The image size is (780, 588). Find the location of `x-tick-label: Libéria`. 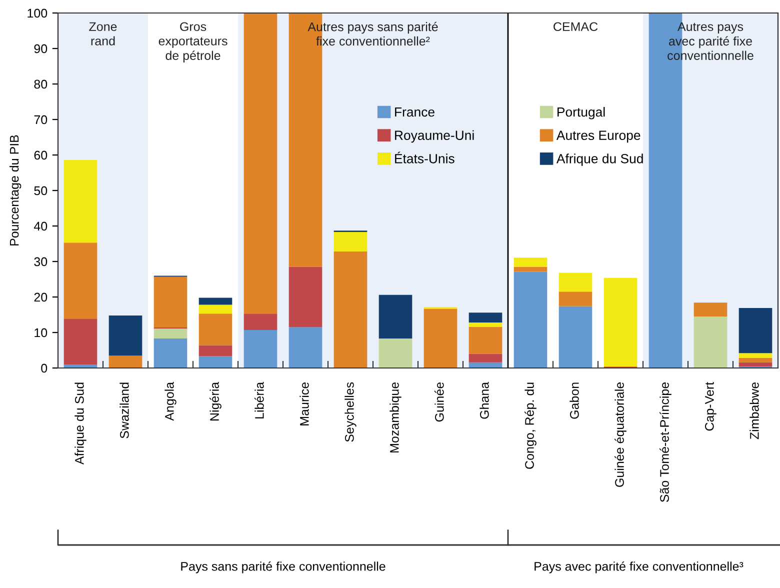

x-tick-label: Libéria is located at coordinates (259, 400).